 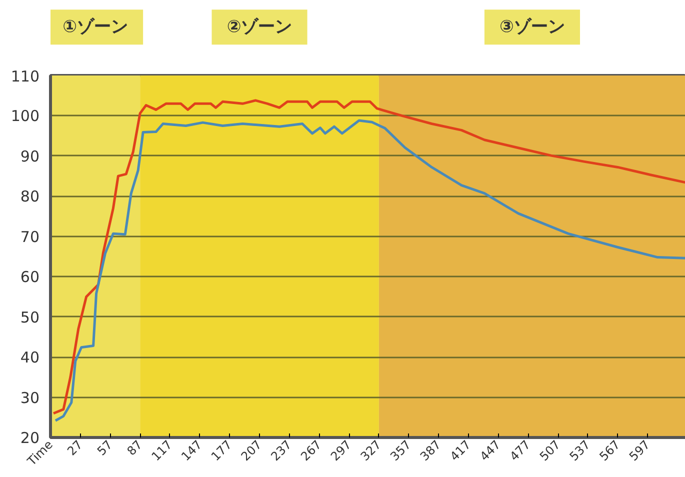 What do you see at coordinates (25, 116) in the screenshot?
I see `y-tick-label: 100` at bounding box center [25, 116].